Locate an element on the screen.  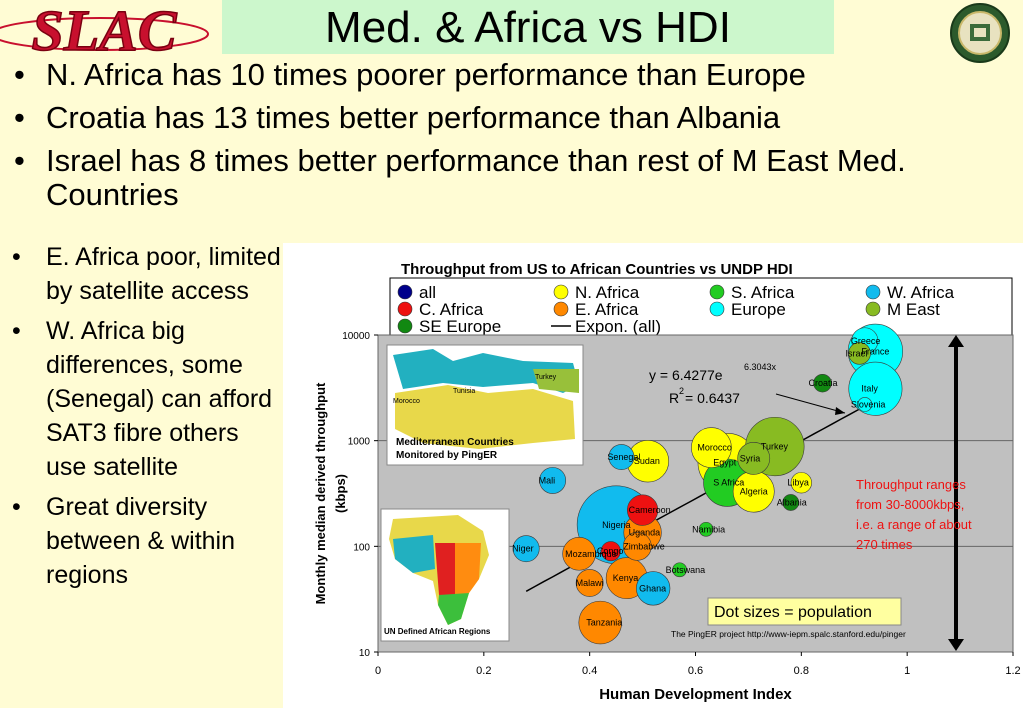
range-arrow-head-up is located at coordinates (956, 341).